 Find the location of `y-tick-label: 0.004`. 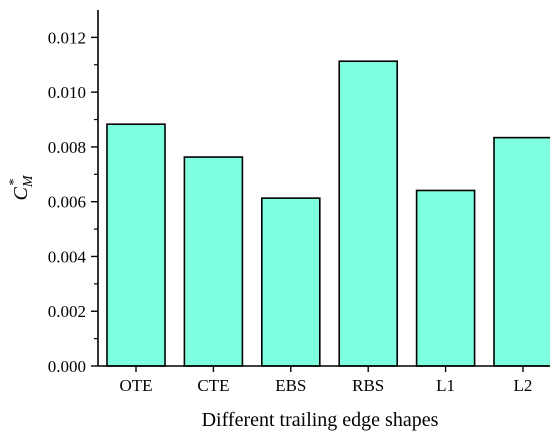

y-tick-label: 0.004 is located at coordinates (67, 256).